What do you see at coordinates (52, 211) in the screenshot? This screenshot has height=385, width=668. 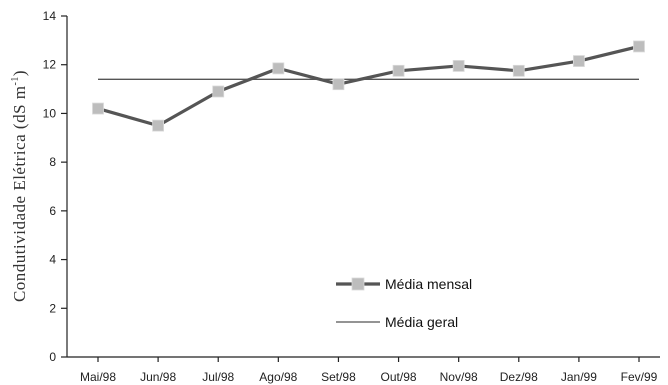 I see `y-tick-label: 6` at bounding box center [52, 211].